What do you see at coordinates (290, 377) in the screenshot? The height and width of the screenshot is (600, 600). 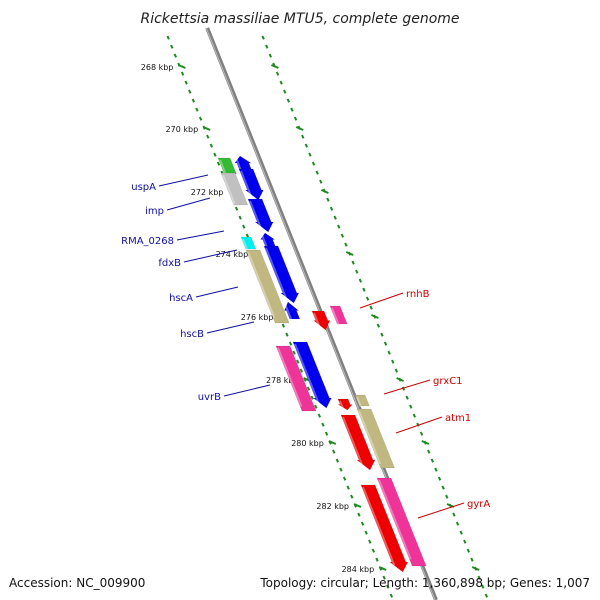 I see `feature-uvrB-shine` at bounding box center [290, 377].